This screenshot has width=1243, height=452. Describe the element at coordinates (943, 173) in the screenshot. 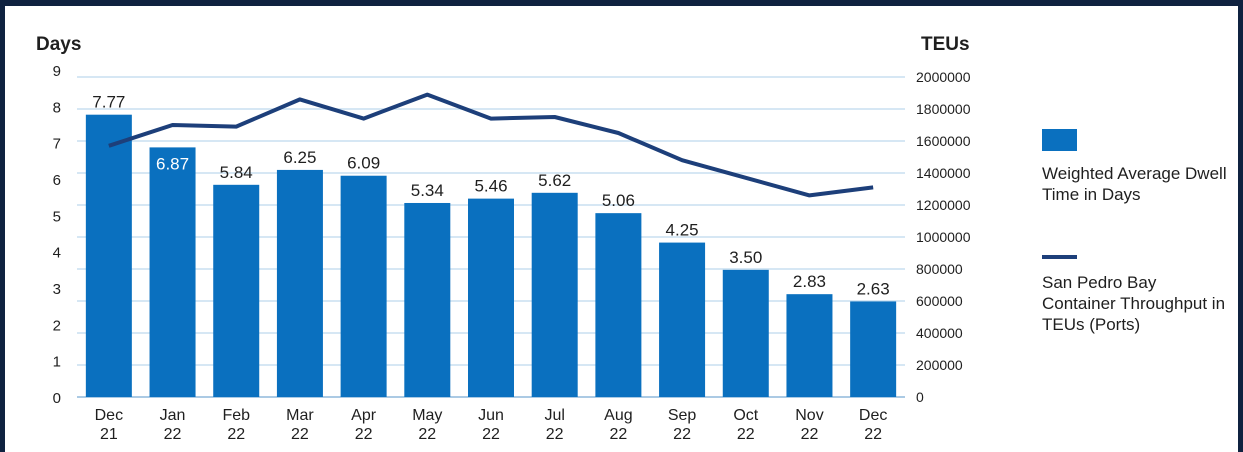

I see `right-tick-label: 1400000` at that location.